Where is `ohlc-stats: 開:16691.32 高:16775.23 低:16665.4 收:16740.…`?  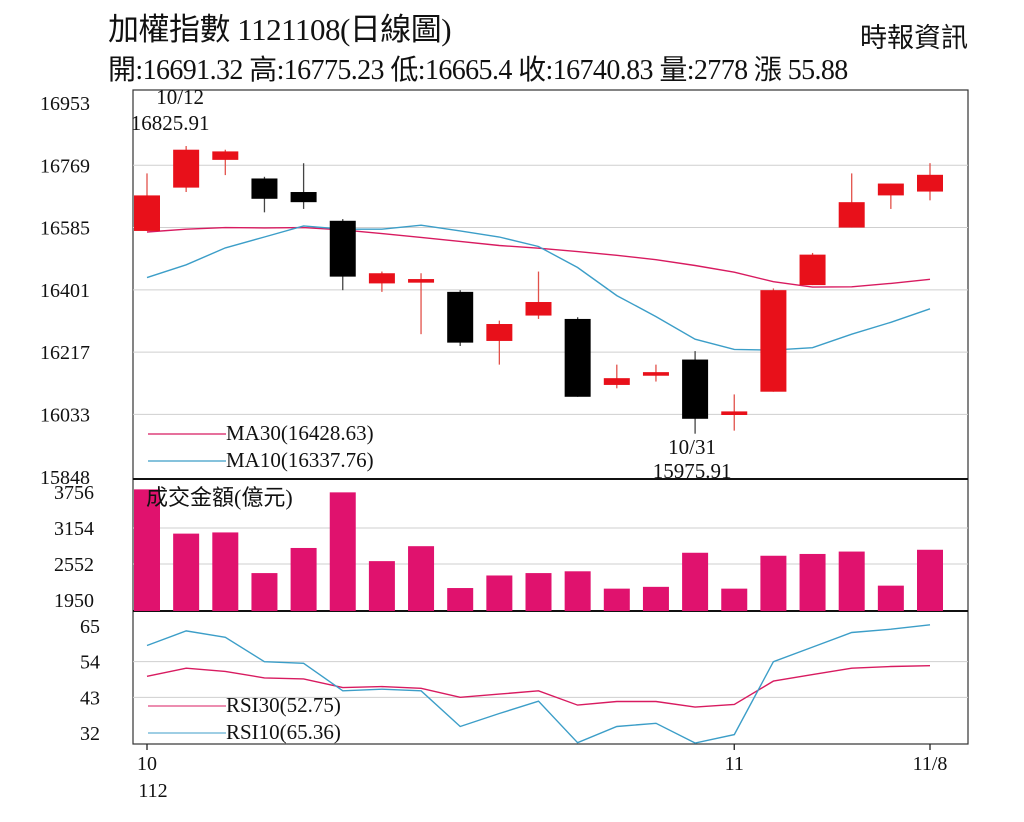 ohlc-stats: 開:16691.32 高:16775.23 低:16665.4 收:16740.… is located at coordinates (478, 70).